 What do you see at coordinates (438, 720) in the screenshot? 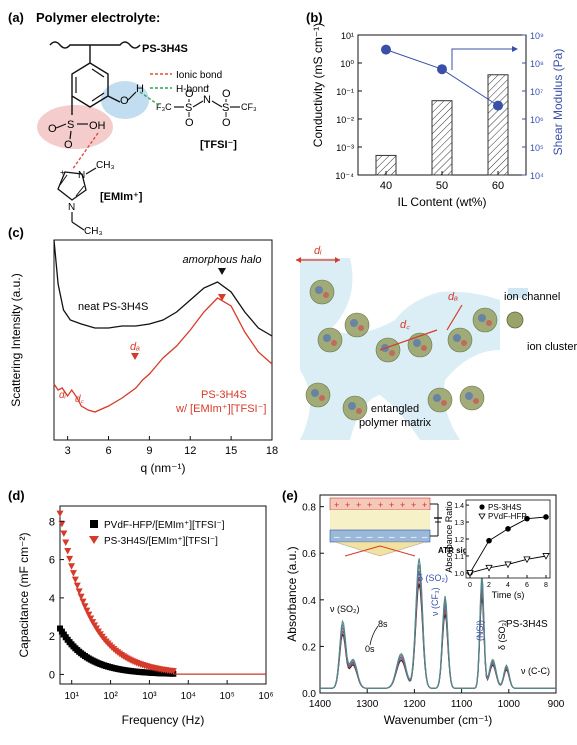
I see `e-xlabel: Wavenumber (cm⁻¹)` at bounding box center [438, 720].